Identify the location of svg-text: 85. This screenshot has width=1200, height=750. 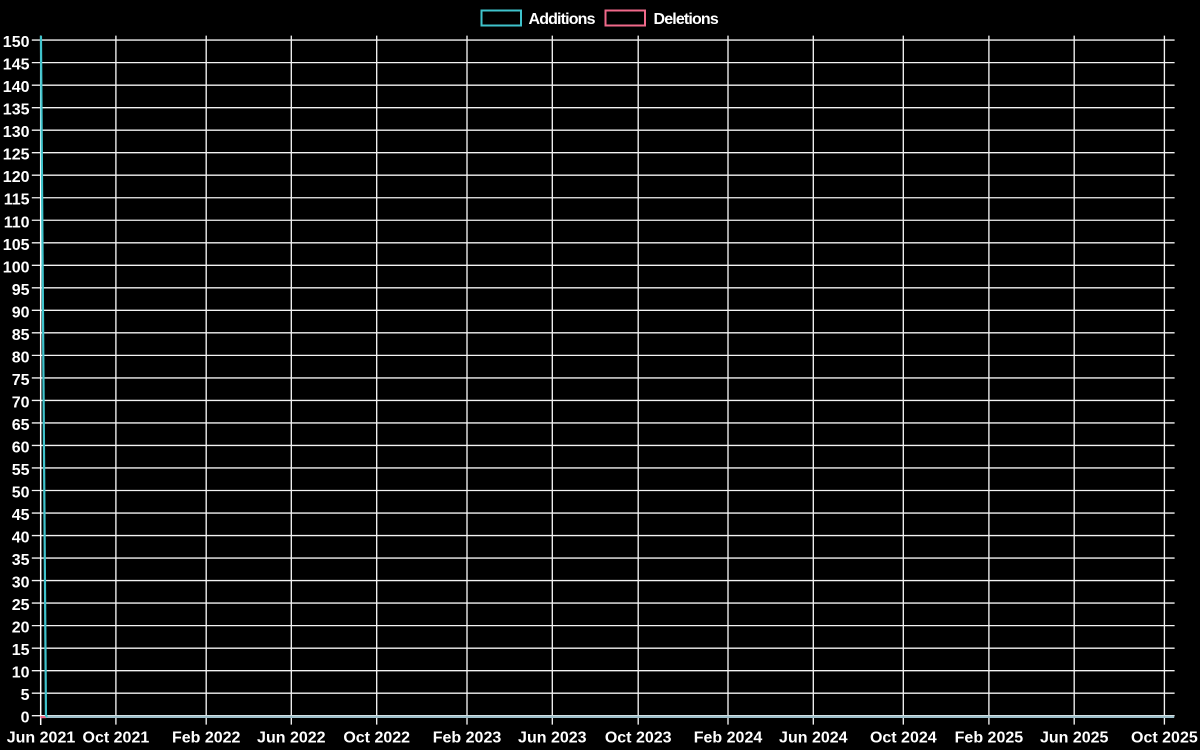
(21, 335).